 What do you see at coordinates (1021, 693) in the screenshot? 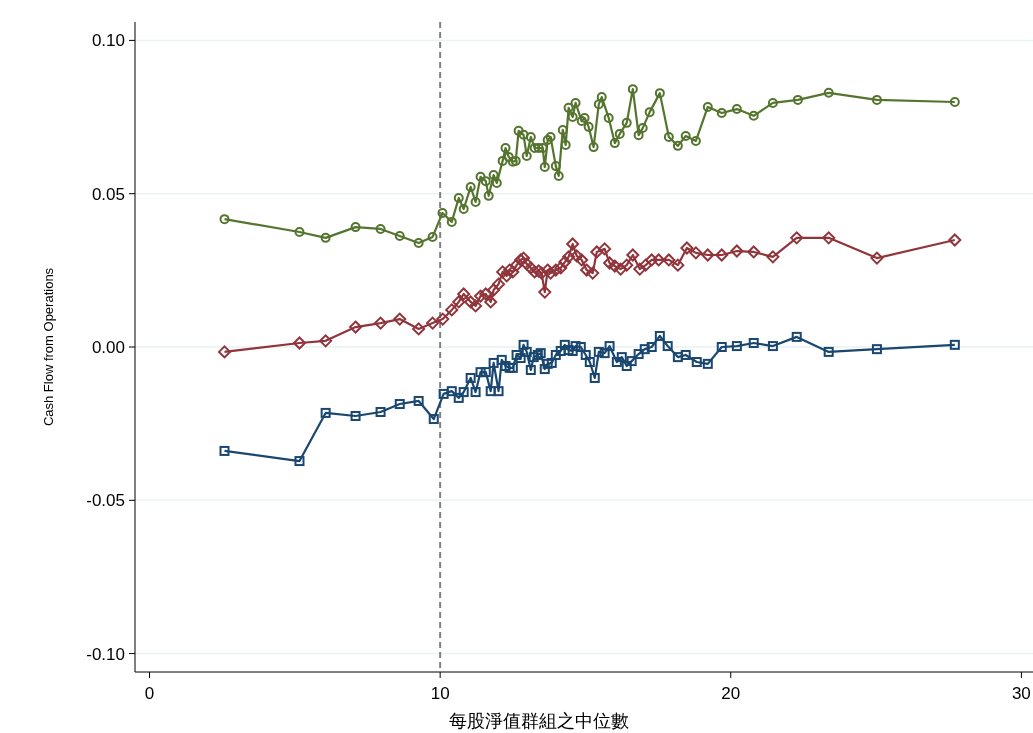
I see `x-tick-label: 30` at bounding box center [1021, 693].